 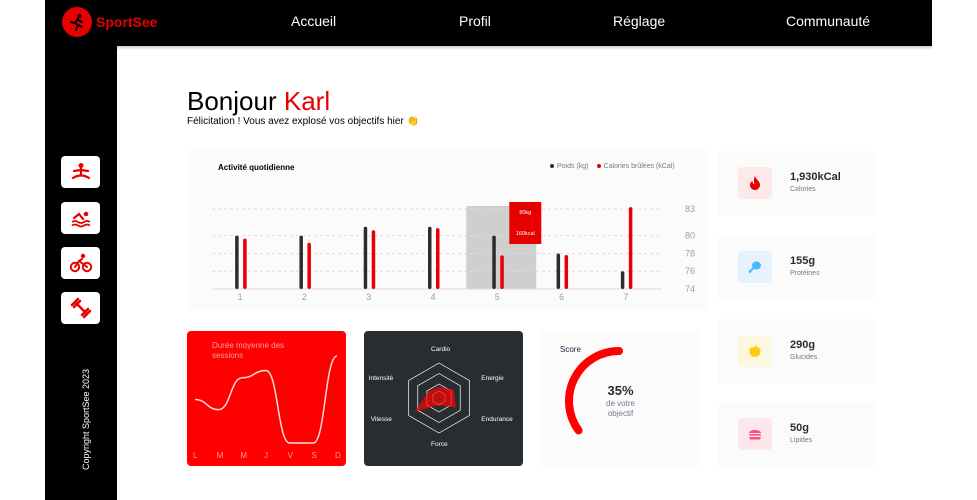 What do you see at coordinates (488, 48) in the screenshot?
I see `navbar-shadow` at bounding box center [488, 48].